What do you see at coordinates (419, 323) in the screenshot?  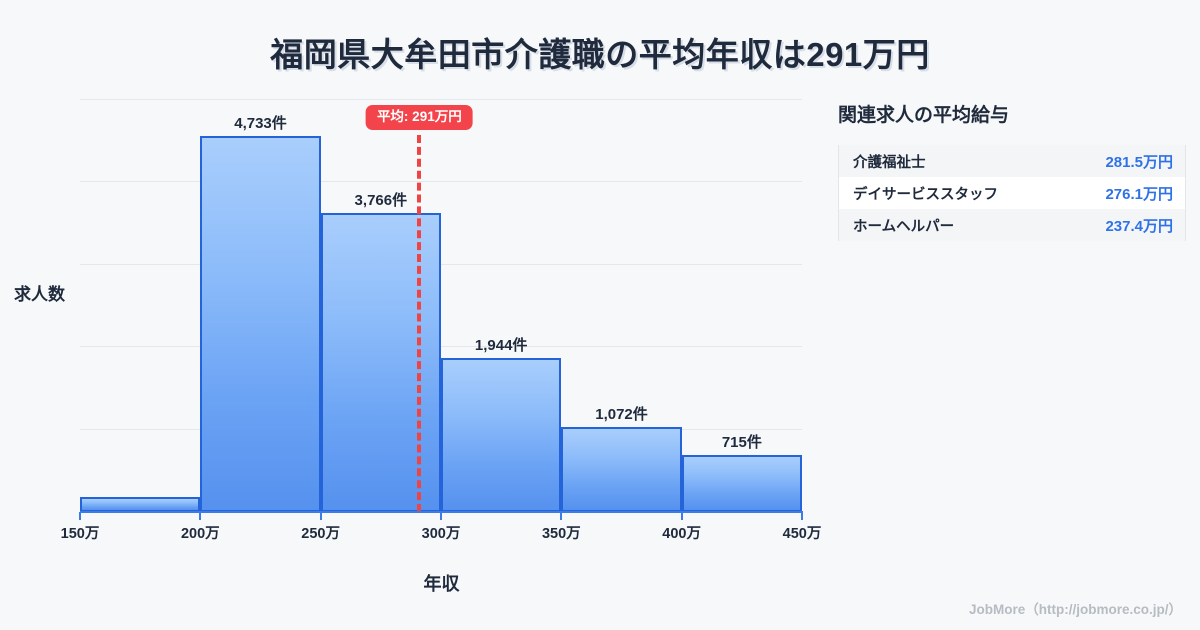 I see `average-line` at bounding box center [419, 323].